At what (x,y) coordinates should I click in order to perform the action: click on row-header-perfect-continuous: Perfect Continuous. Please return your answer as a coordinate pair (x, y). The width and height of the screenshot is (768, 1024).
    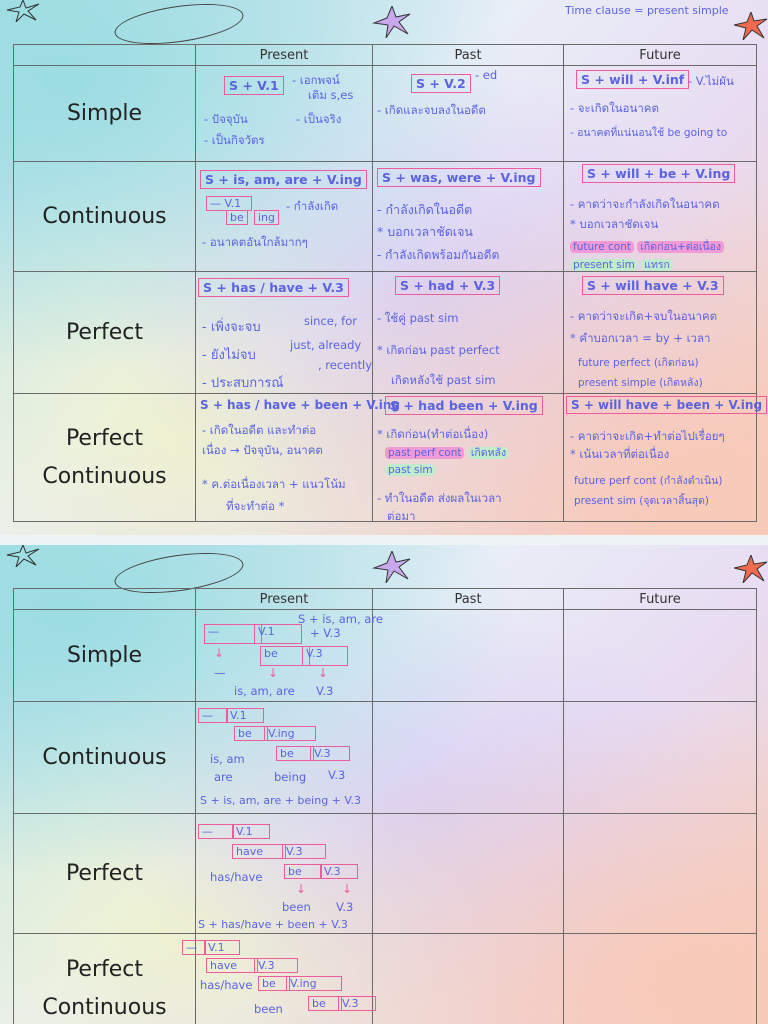
    Looking at the image, I should click on (104, 457).